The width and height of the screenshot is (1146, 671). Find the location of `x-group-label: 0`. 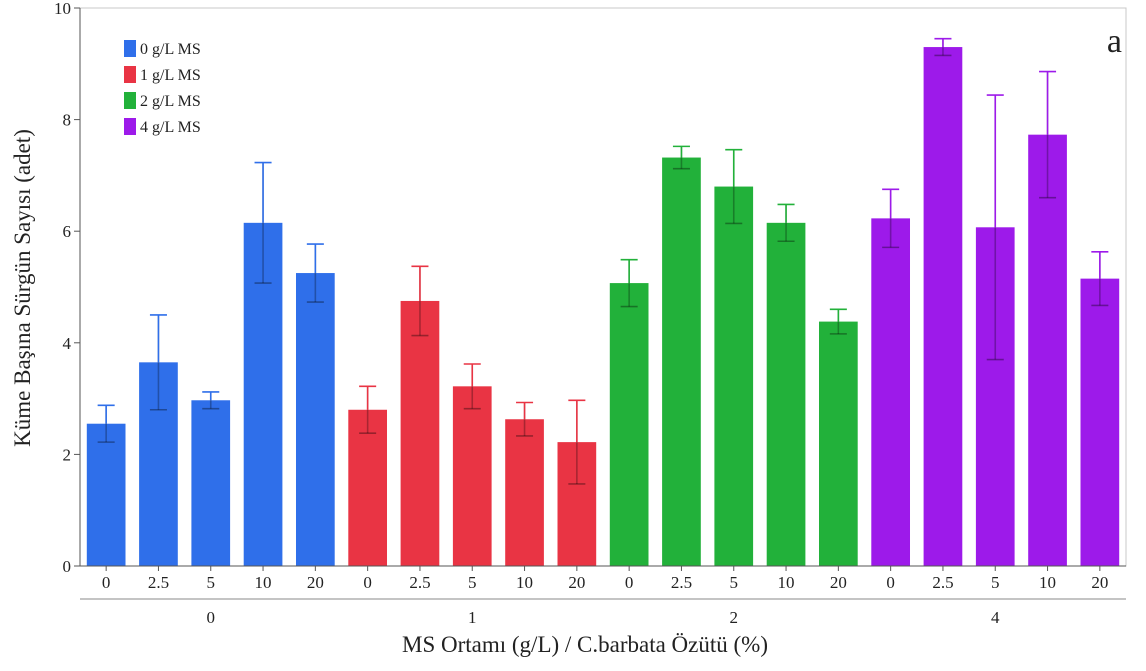

x-group-label: 0 is located at coordinates (211, 617).